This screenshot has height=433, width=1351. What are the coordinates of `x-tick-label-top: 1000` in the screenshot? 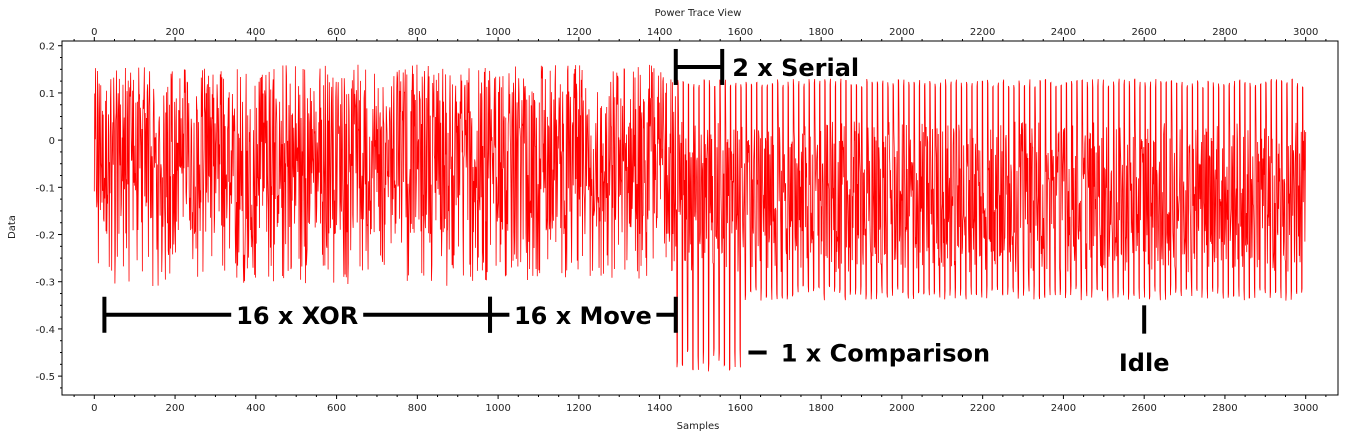 It's located at (497, 32).